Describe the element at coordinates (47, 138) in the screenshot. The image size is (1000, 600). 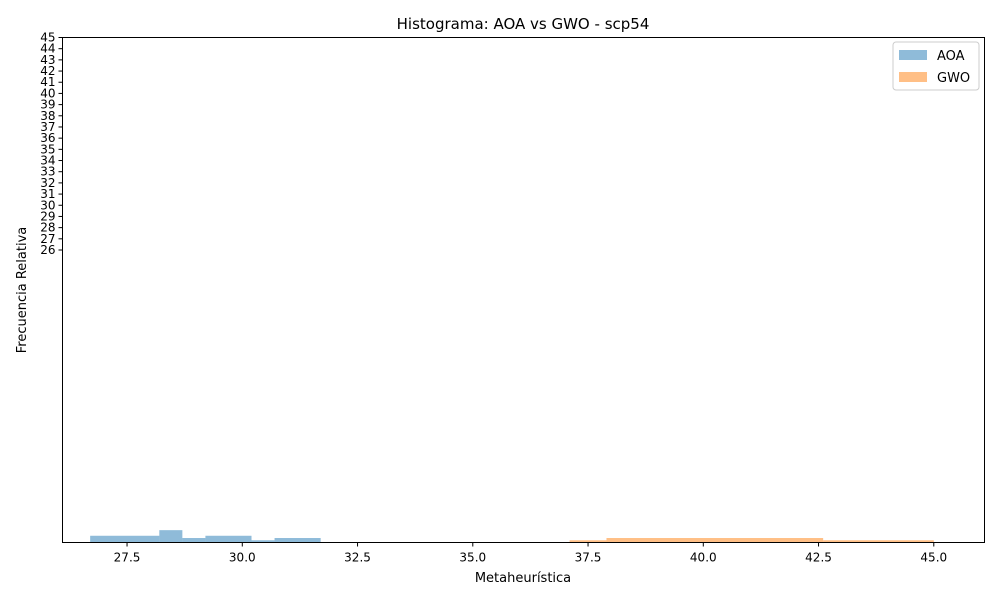
I see `y-tick-label: 36` at that location.